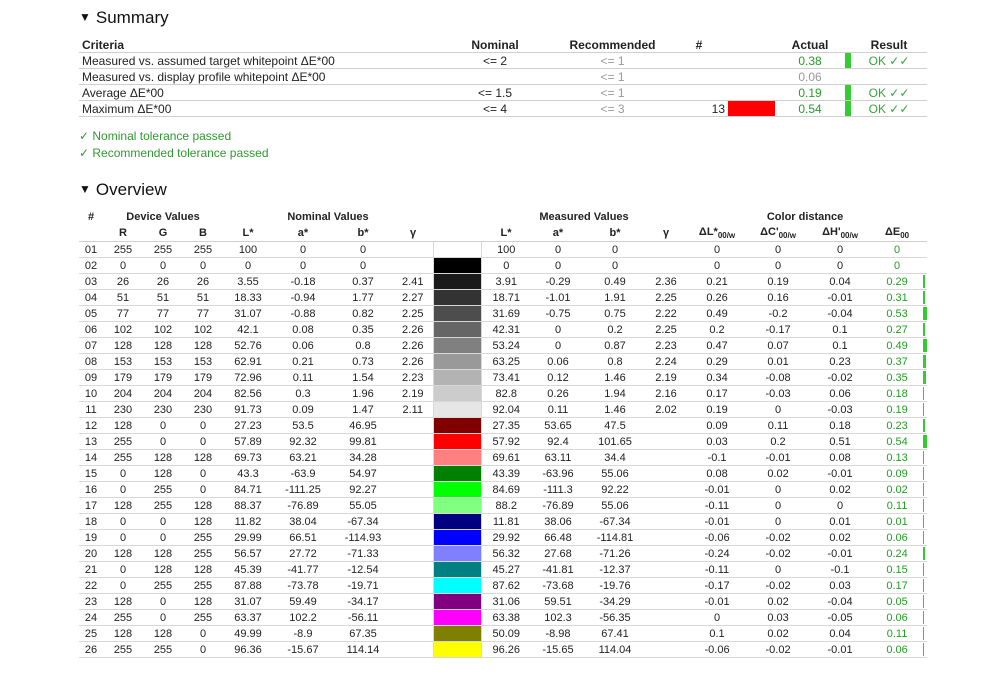 The width and height of the screenshot is (999, 680). What do you see at coordinates (413, 473) in the screenshot?
I see `nominal-gamma` at bounding box center [413, 473].